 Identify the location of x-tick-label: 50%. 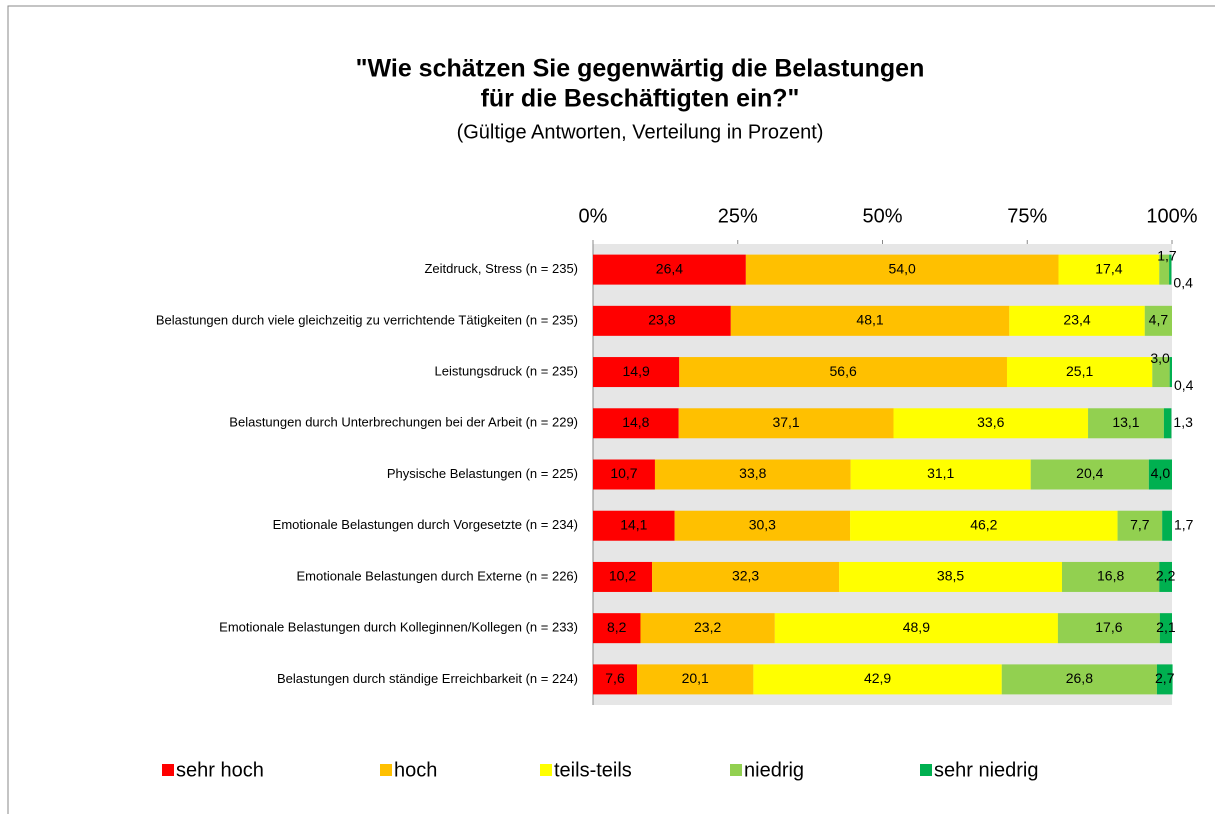
(882, 216).